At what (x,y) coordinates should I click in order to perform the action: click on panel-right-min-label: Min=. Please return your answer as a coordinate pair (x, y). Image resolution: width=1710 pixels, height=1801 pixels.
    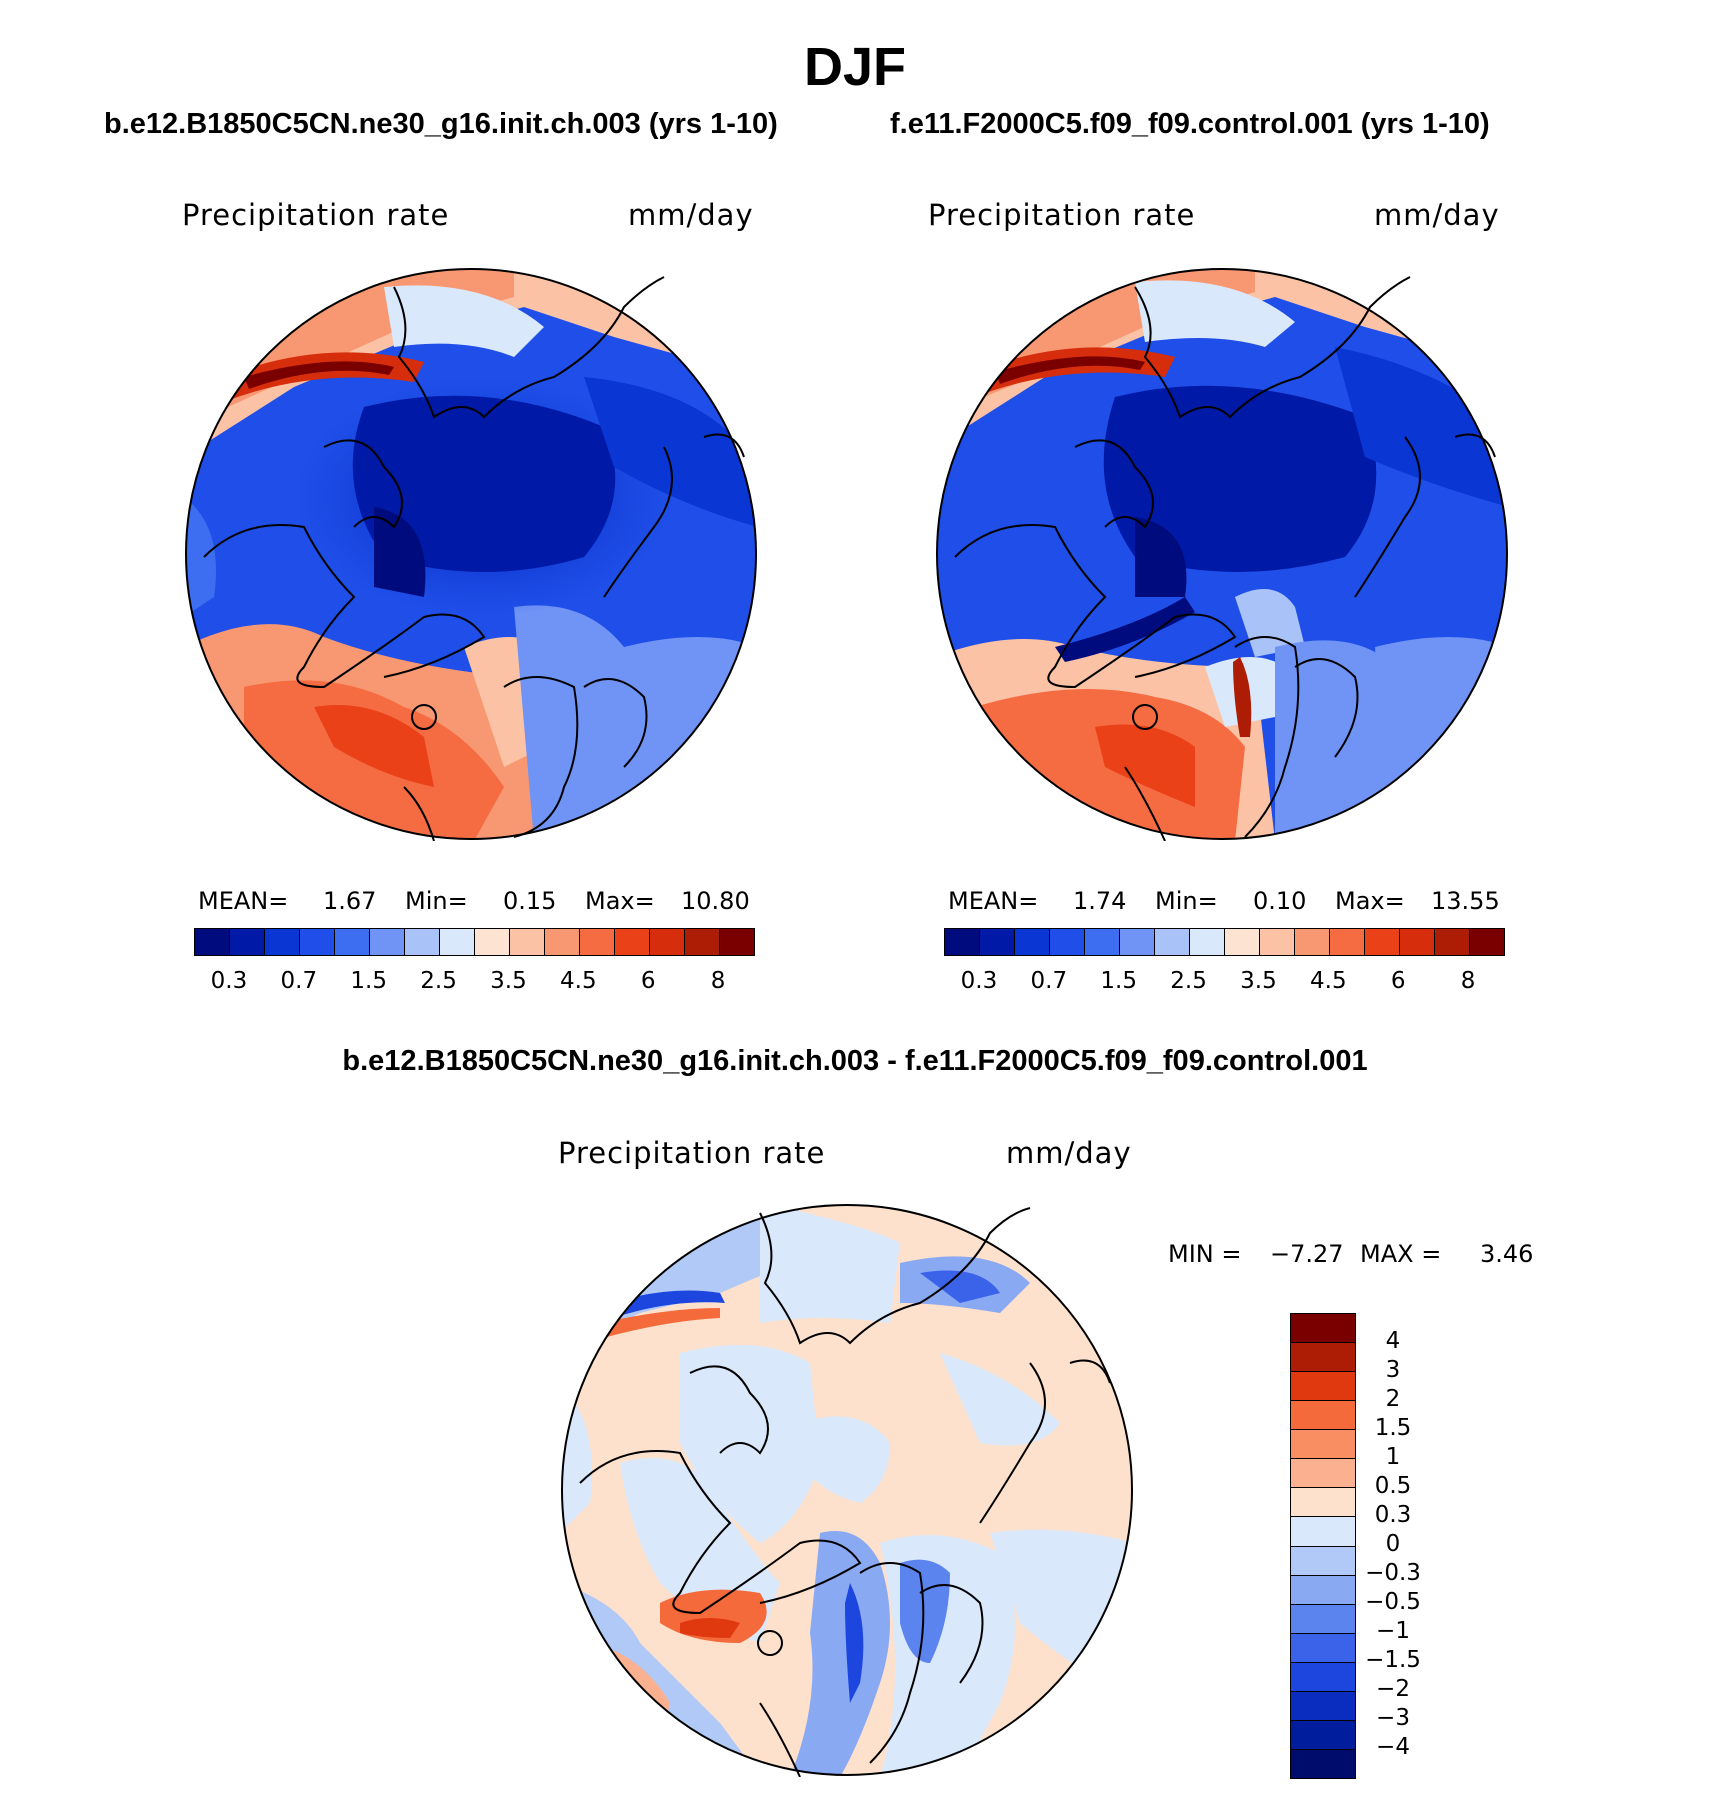
    Looking at the image, I should click on (1186, 901).